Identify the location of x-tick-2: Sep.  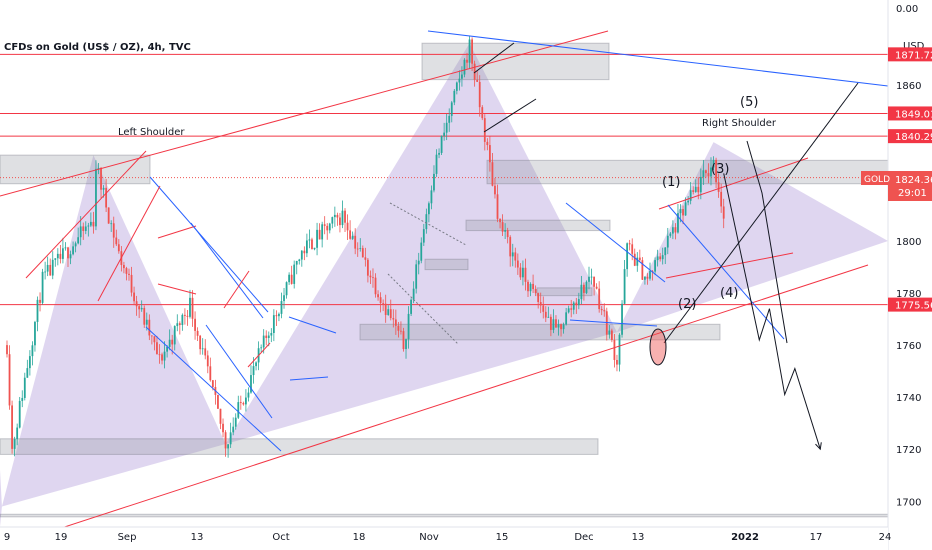
(127, 537).